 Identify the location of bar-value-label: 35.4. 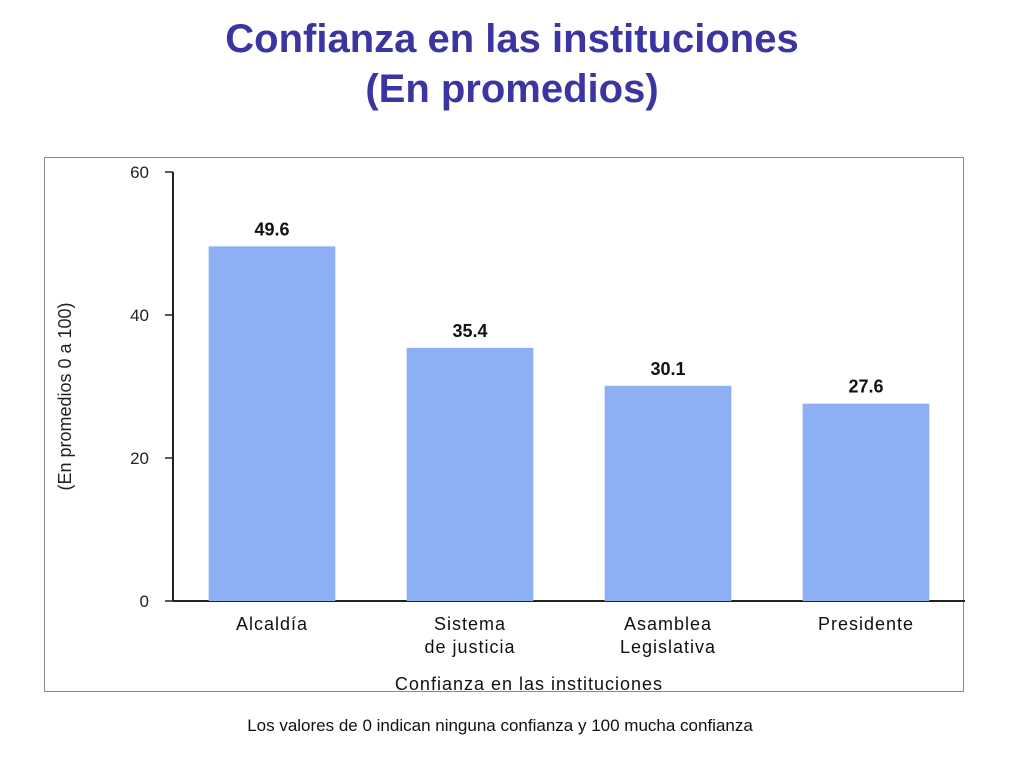
(469, 331).